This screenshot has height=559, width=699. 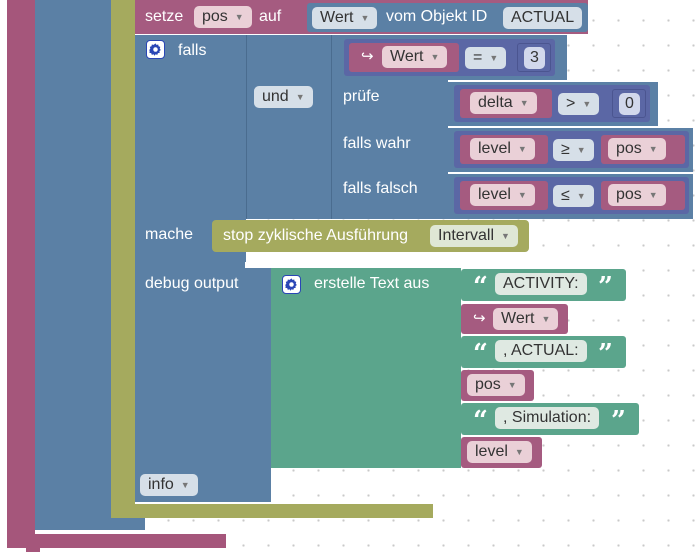 I want to click on logic-operator-dropdown: und ▼, so click(x=283, y=97).